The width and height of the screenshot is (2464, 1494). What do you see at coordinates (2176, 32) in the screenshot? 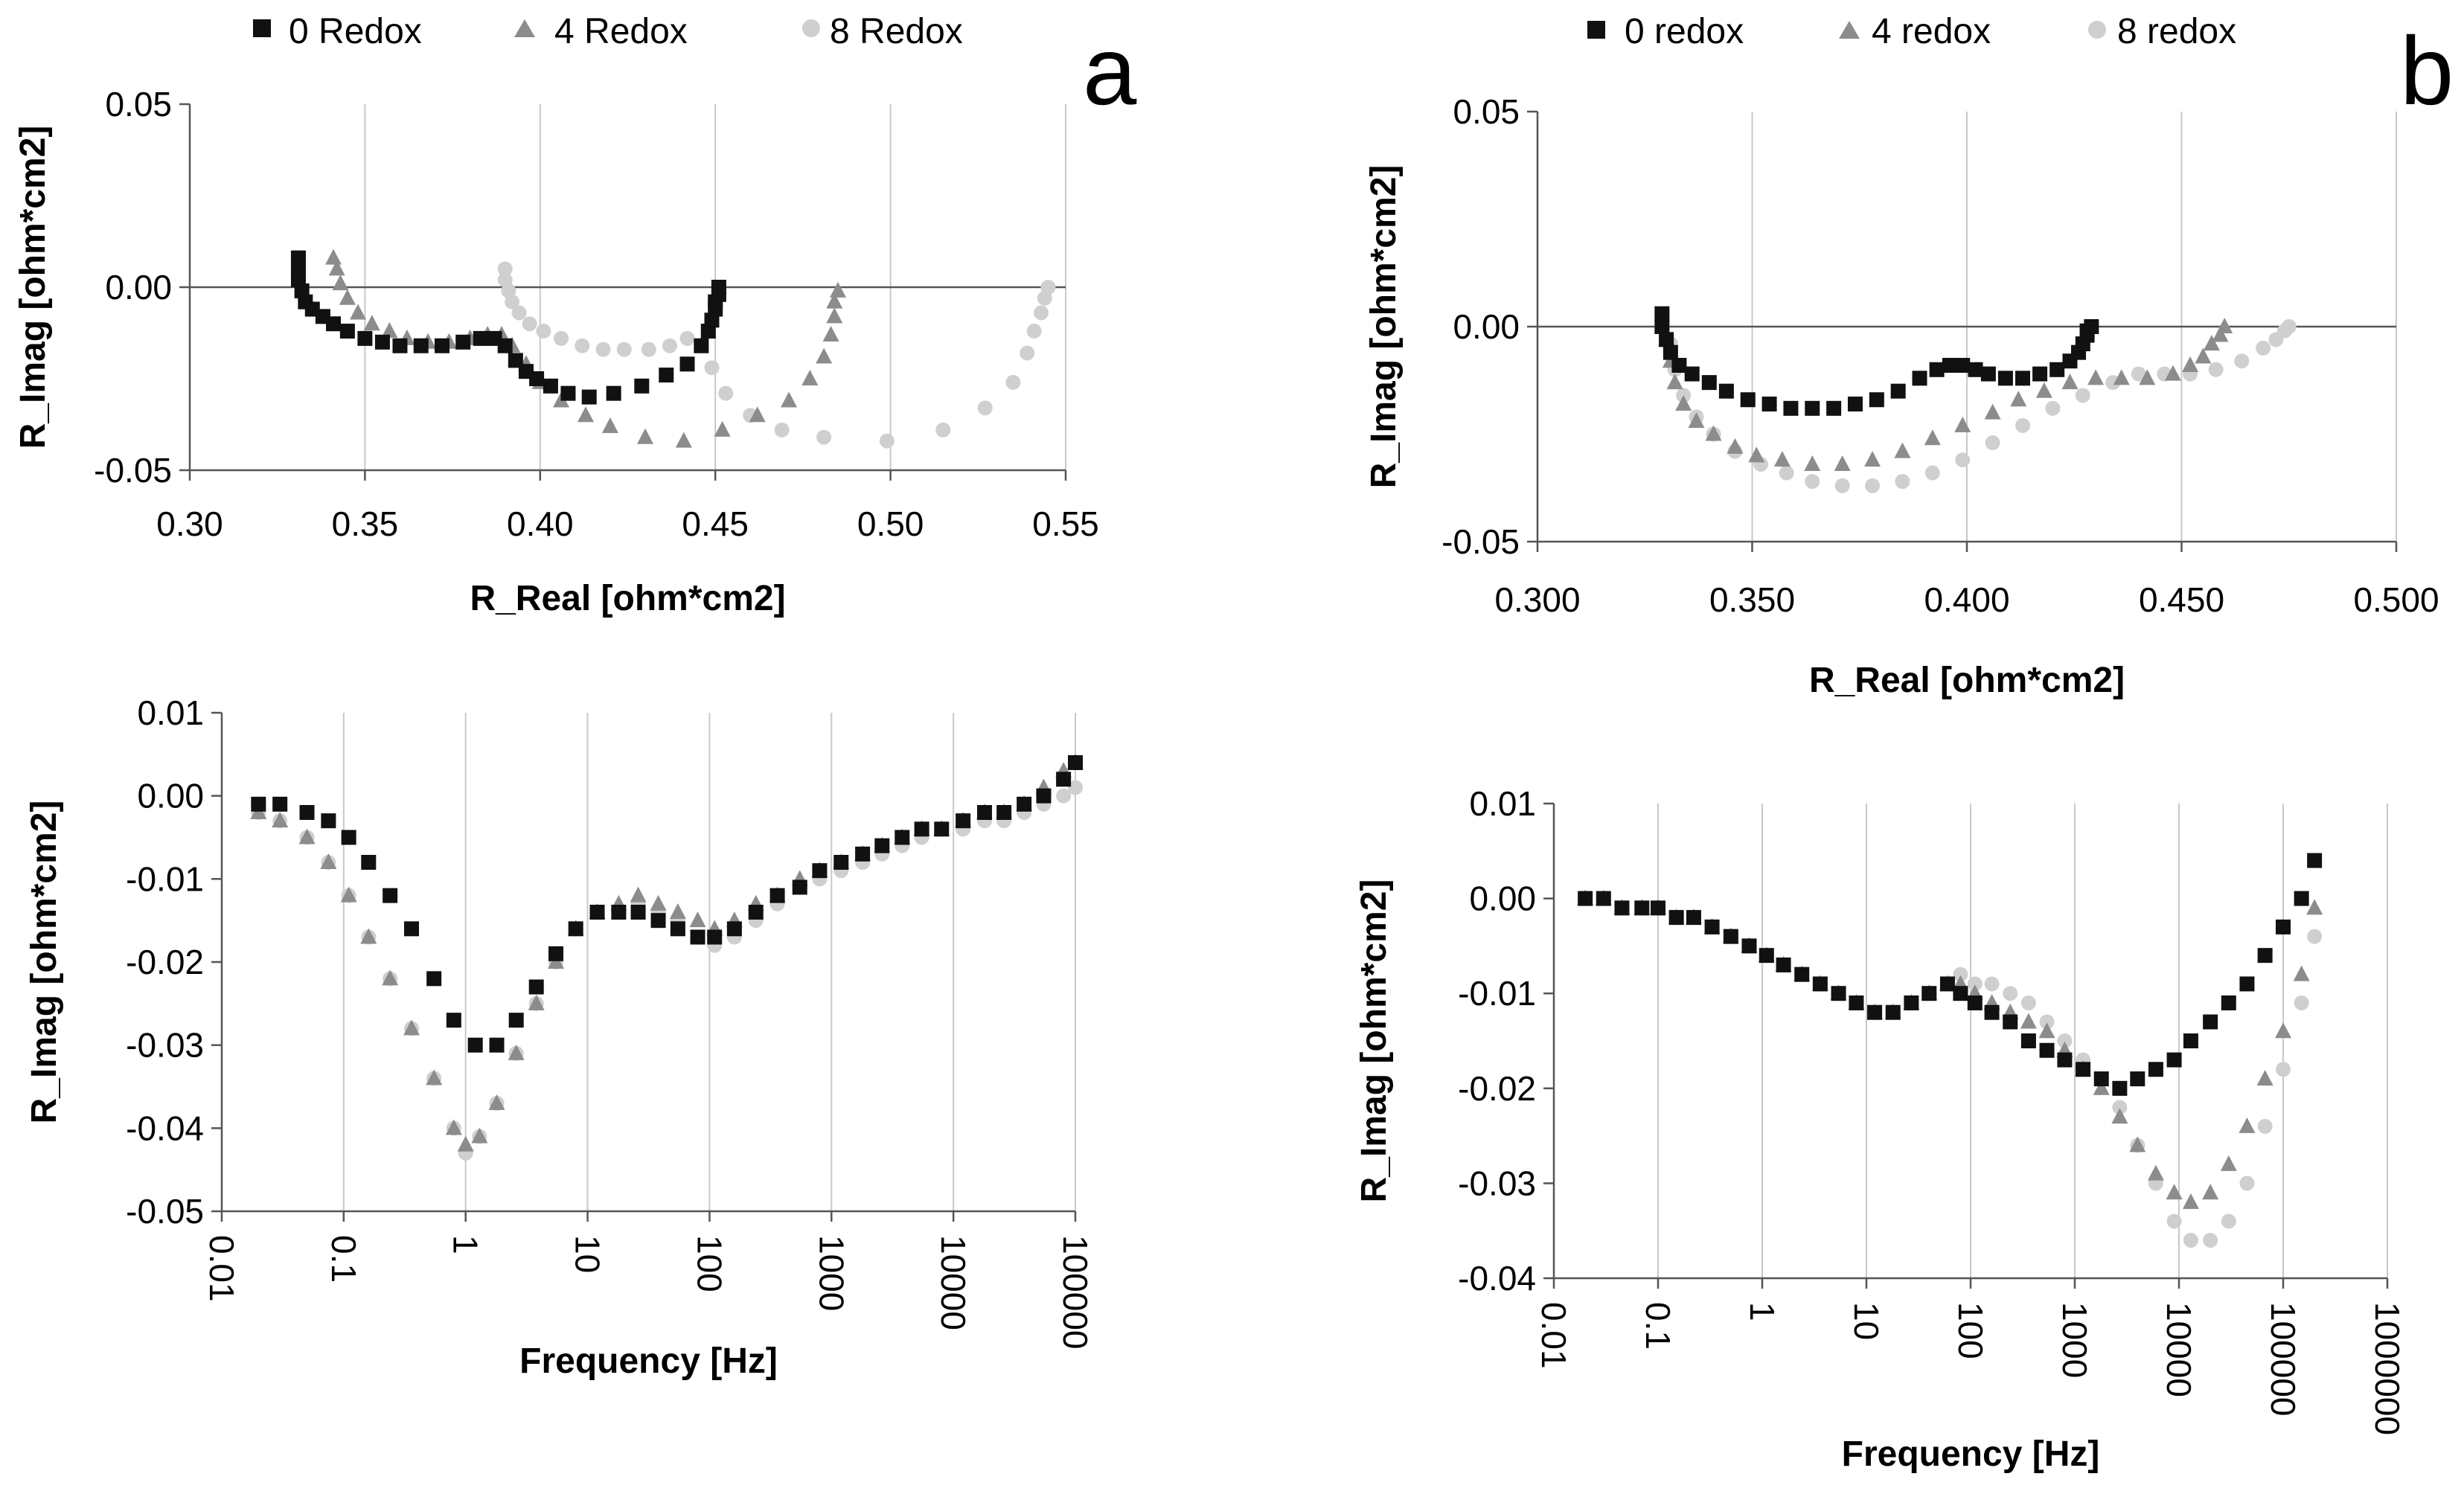
I see `legend-b-label-8: 8 redox` at bounding box center [2176, 32].